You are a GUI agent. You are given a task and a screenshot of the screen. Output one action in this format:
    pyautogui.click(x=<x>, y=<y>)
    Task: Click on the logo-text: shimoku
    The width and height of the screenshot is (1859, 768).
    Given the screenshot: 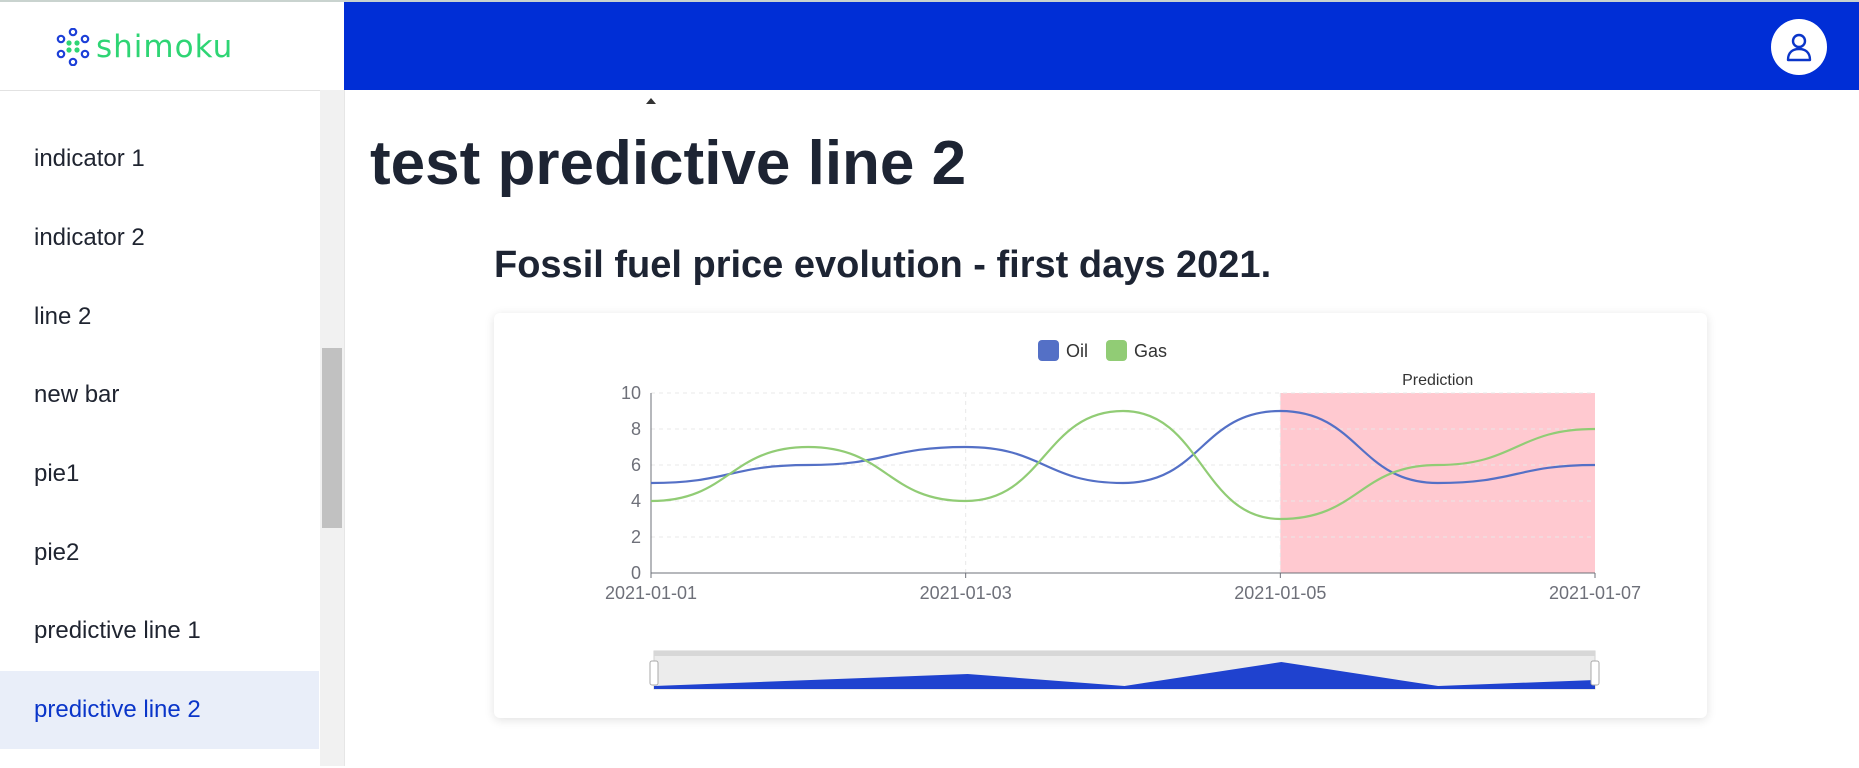 What is the action you would take?
    pyautogui.click(x=165, y=47)
    